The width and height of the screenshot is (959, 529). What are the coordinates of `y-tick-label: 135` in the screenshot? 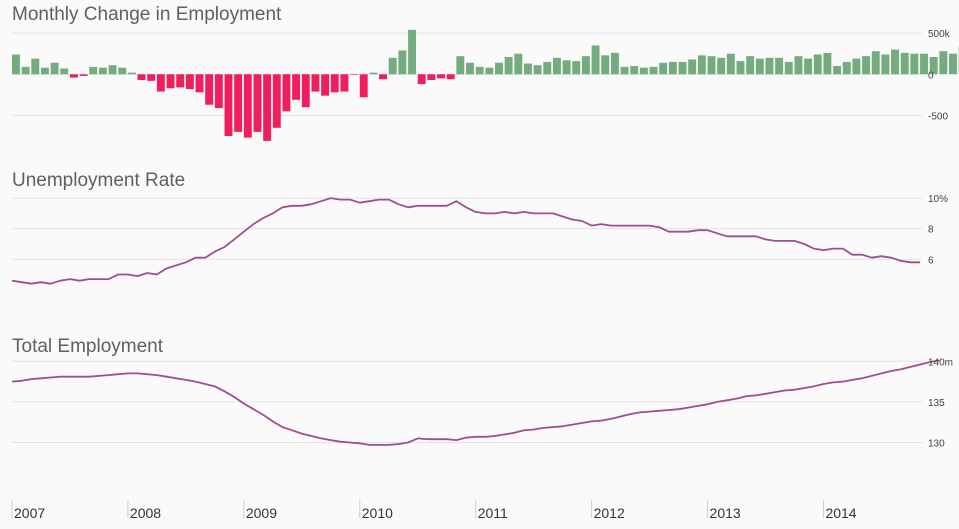 It's located at (936, 403).